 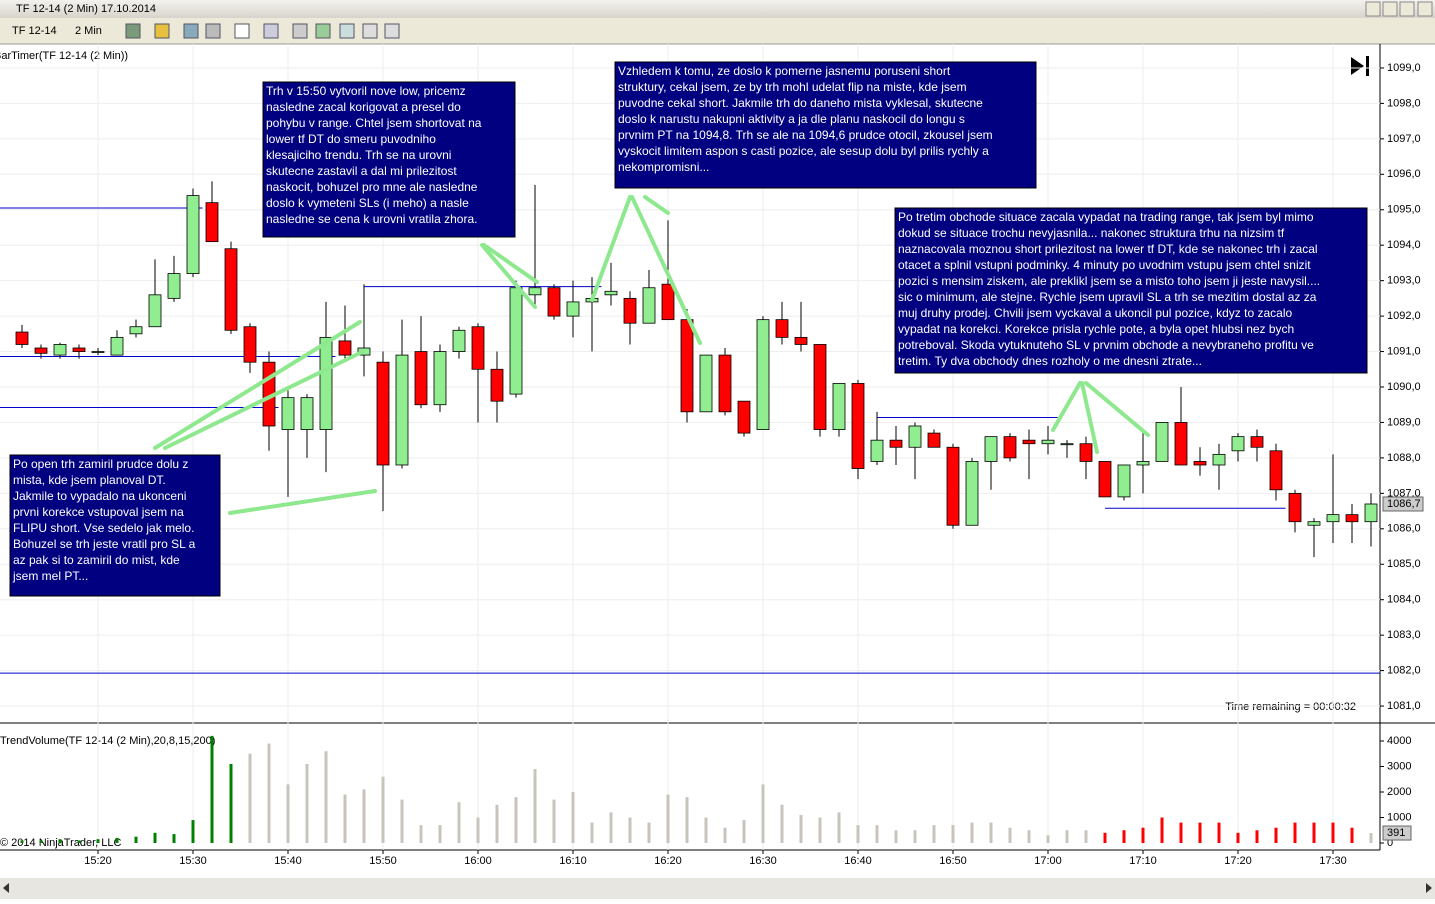 I want to click on scrollbar-track, so click(x=717, y=888).